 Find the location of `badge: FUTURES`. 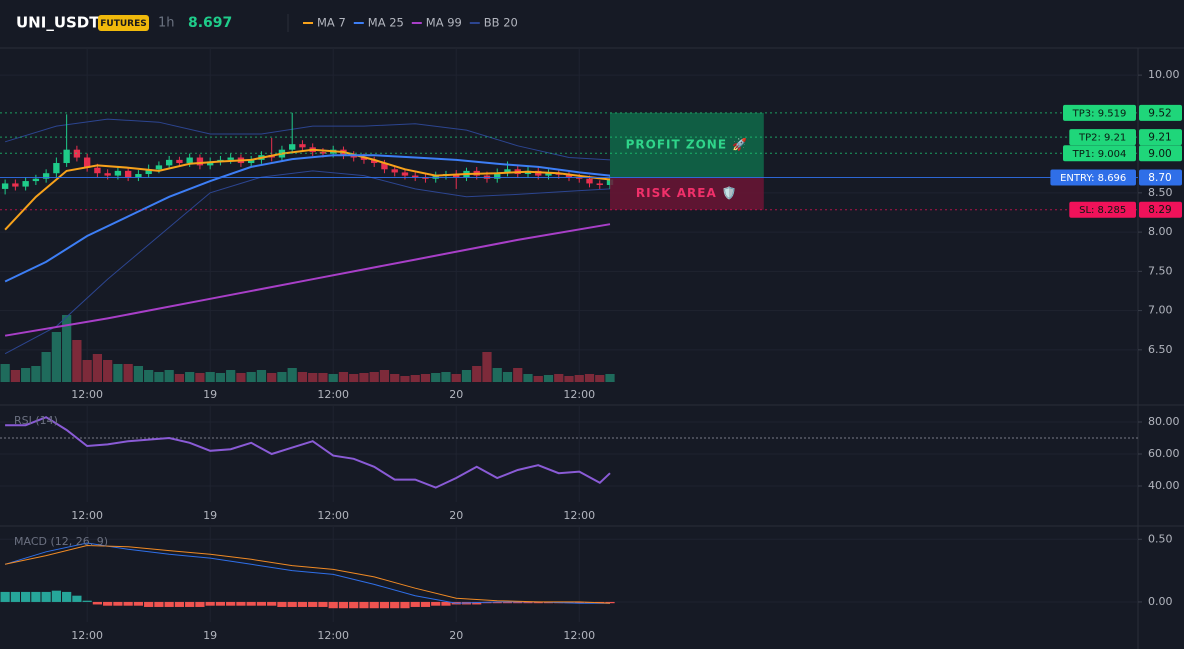

badge: FUTURES is located at coordinates (123, 24).